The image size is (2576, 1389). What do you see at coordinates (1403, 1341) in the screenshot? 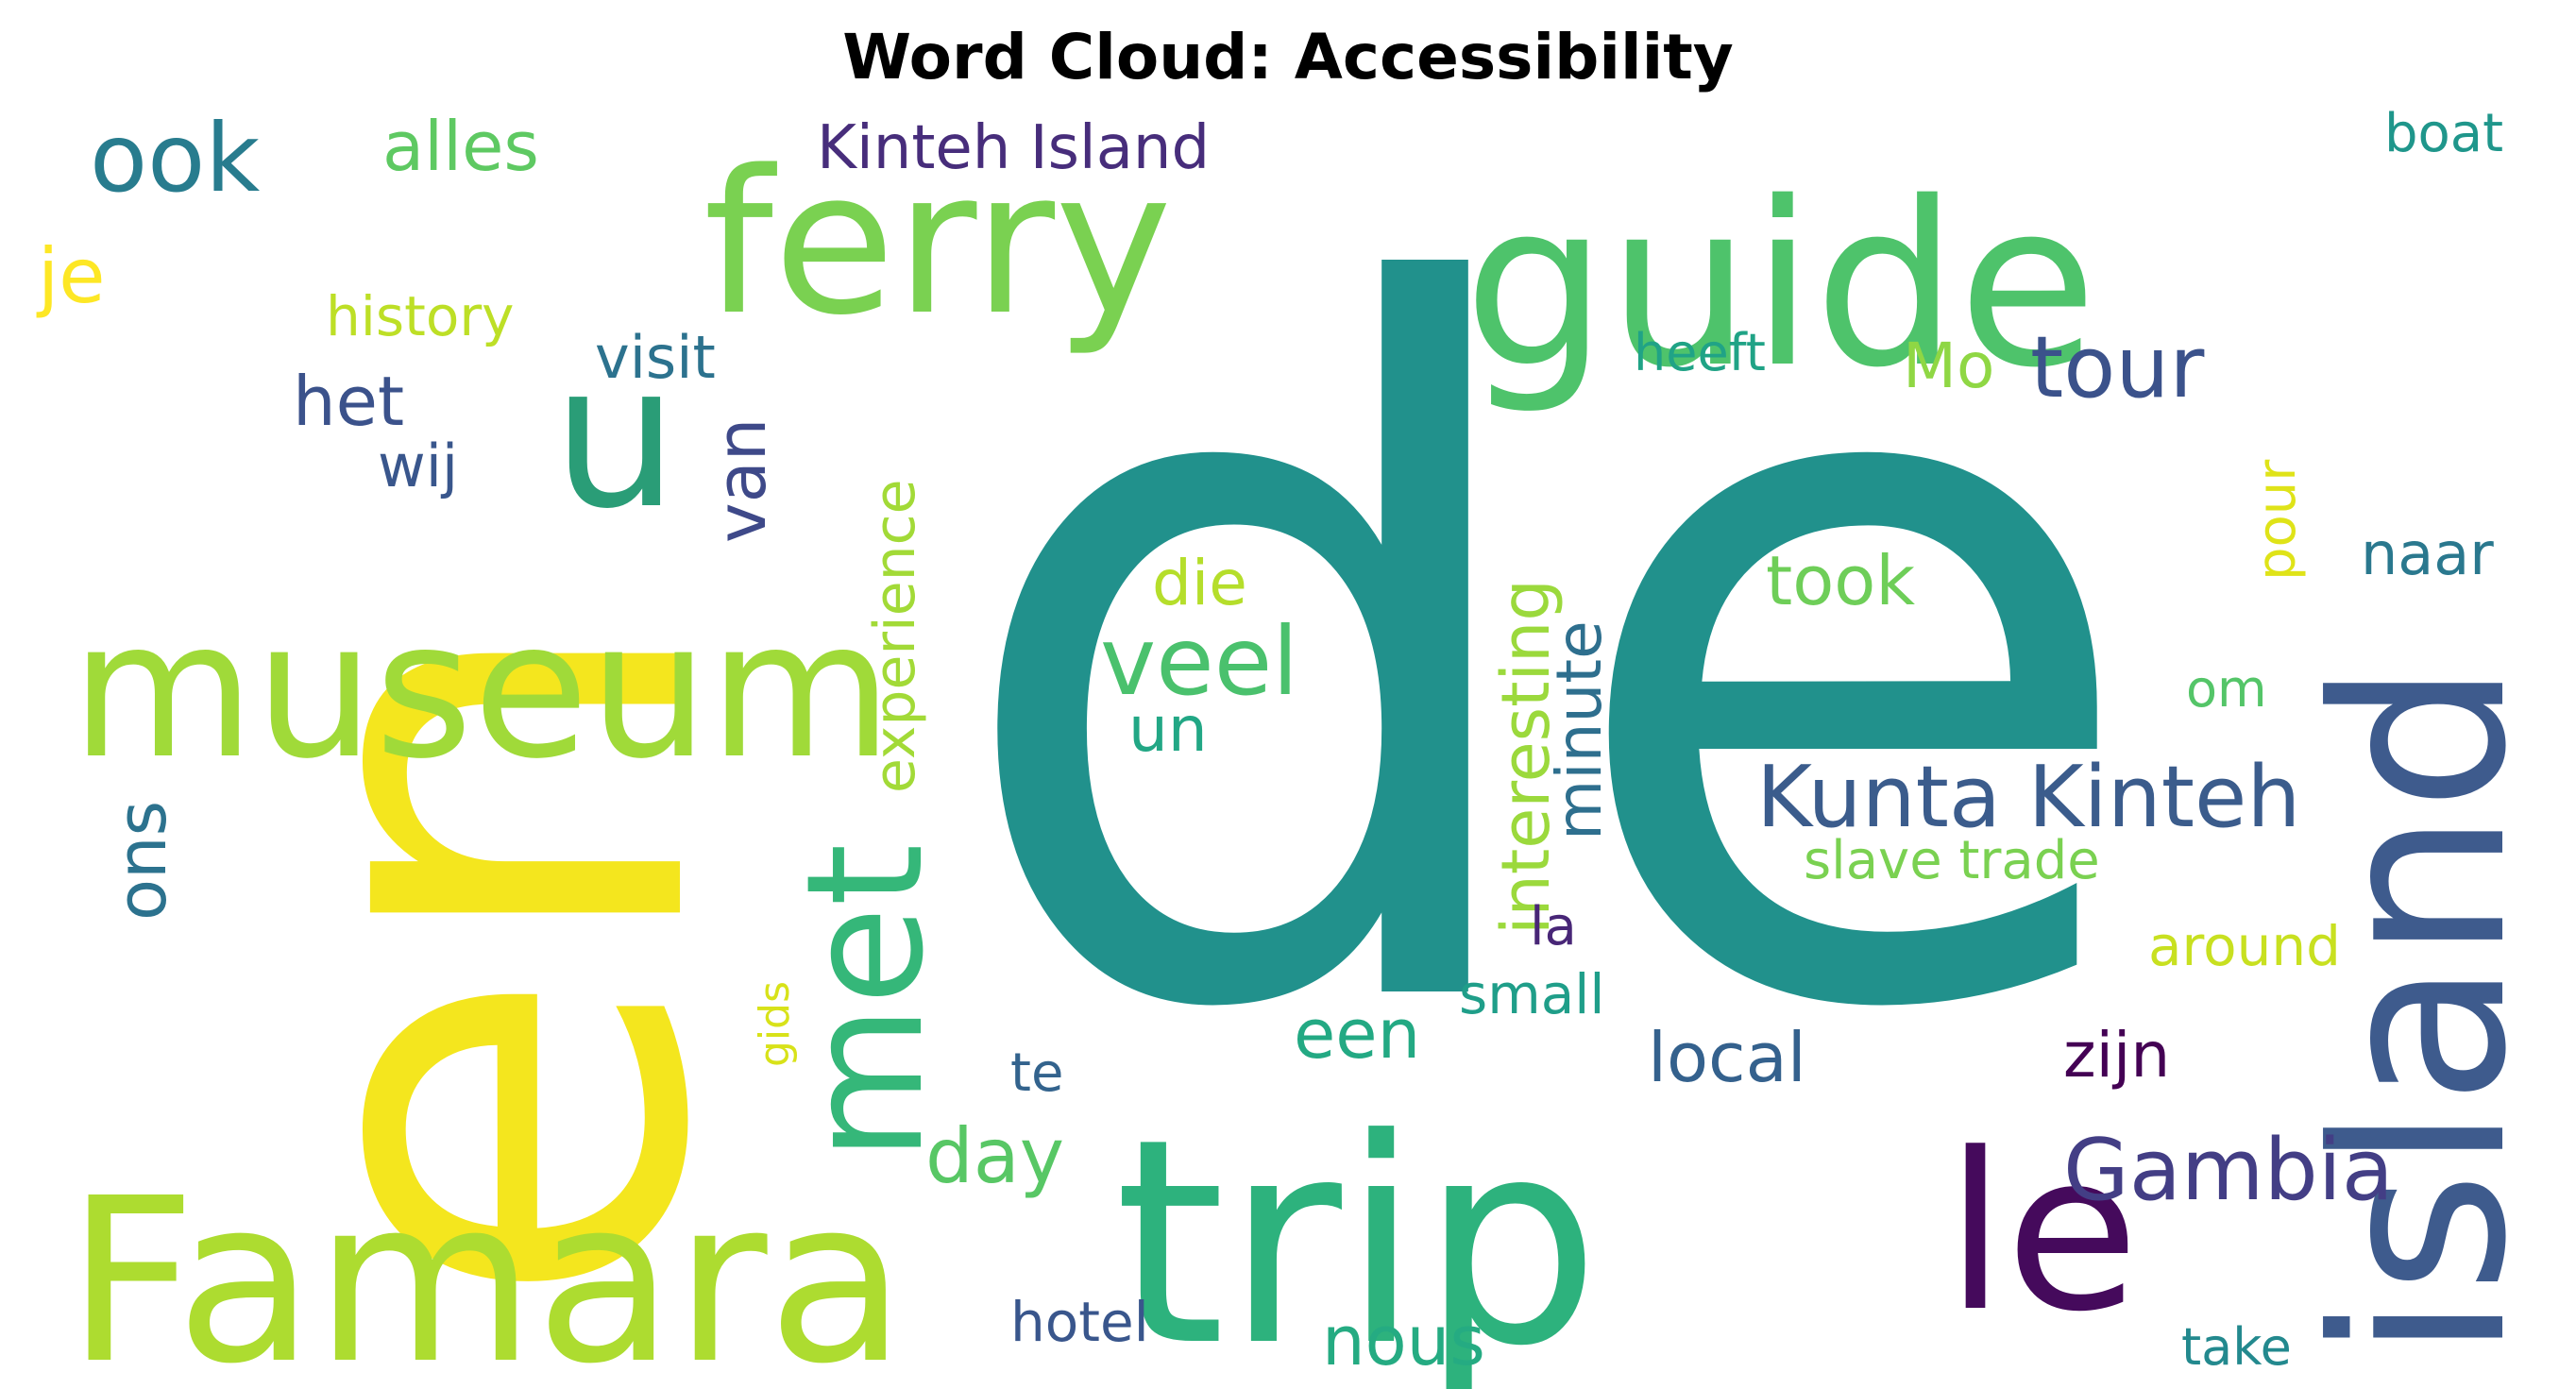
I see `word-nous: nous` at bounding box center [1403, 1341].